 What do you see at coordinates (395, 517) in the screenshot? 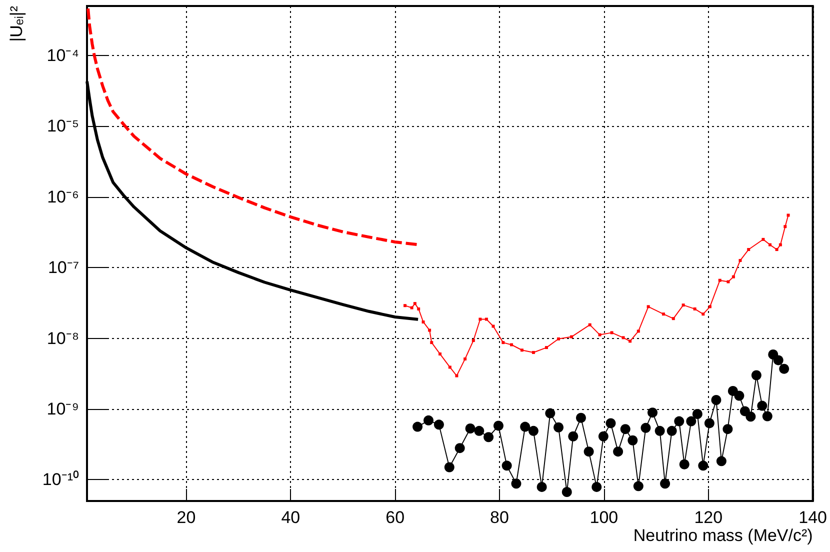
I see `x-tick-label: 60` at bounding box center [395, 517].